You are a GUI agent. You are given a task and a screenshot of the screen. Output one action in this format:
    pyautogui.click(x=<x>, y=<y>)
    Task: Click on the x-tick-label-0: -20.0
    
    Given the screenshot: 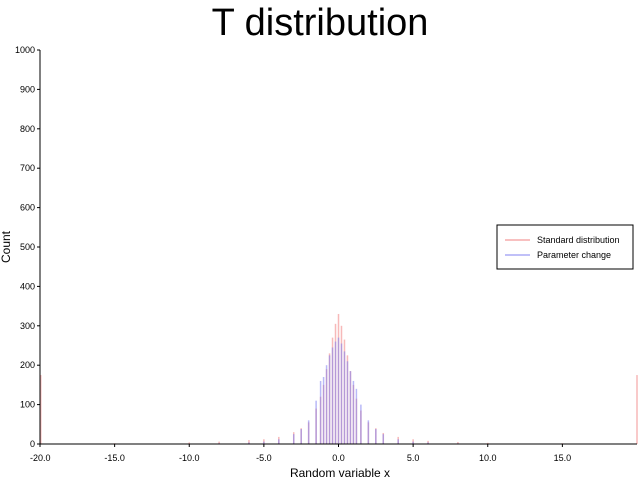 What is the action you would take?
    pyautogui.click(x=40, y=458)
    